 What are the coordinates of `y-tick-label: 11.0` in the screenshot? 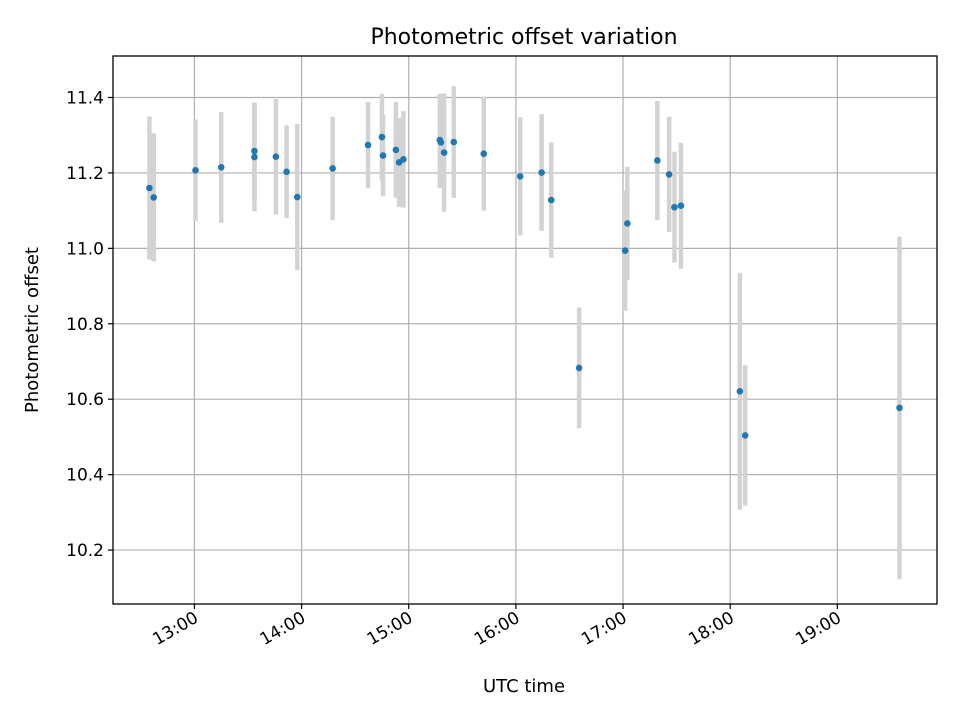 It's located at (85, 249).